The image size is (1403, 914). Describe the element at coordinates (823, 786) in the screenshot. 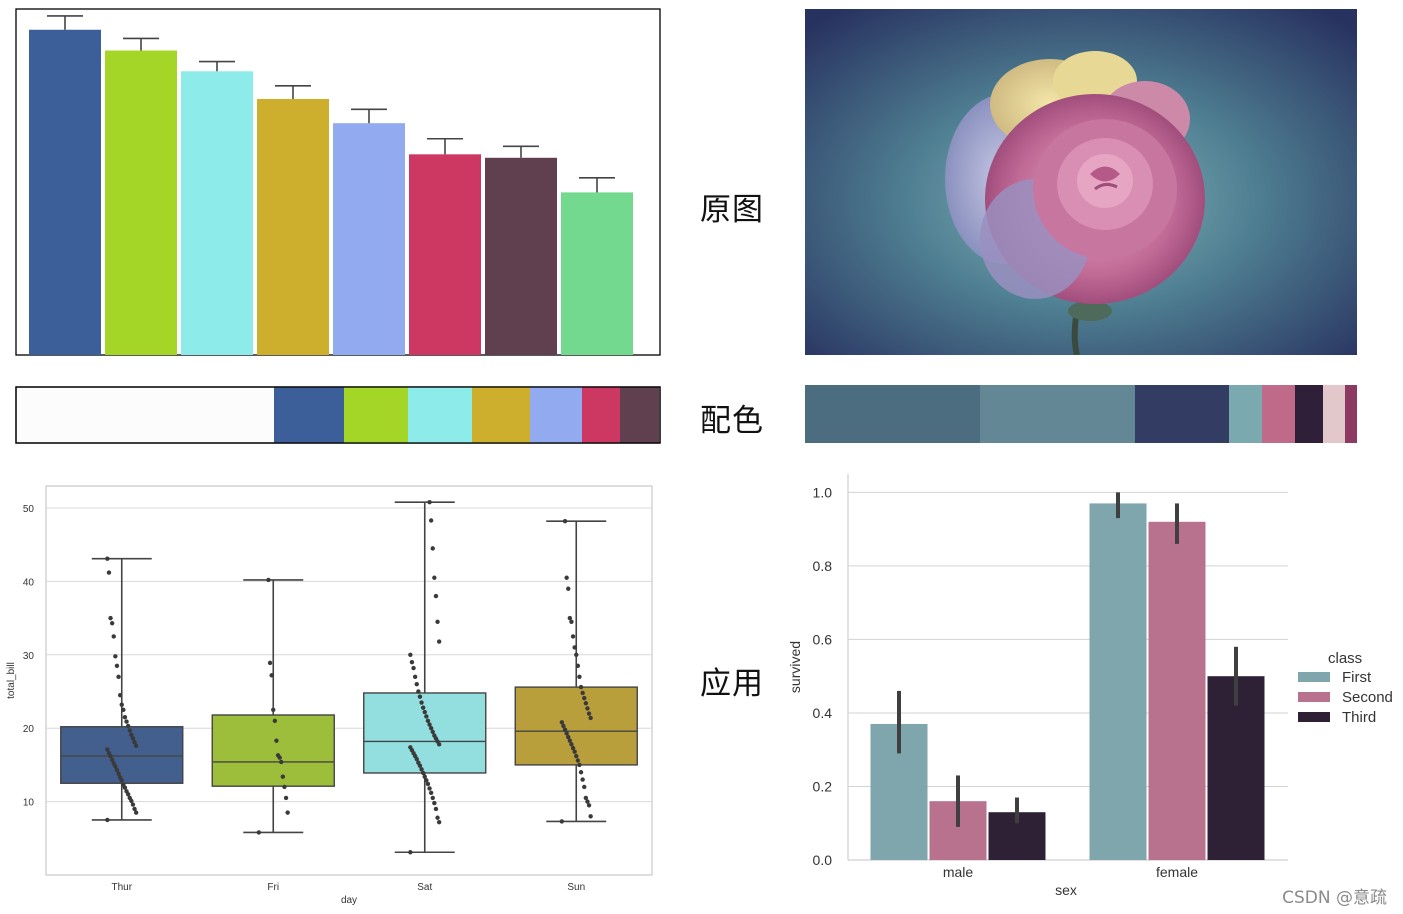

I see `ytick-label: 0.2` at that location.